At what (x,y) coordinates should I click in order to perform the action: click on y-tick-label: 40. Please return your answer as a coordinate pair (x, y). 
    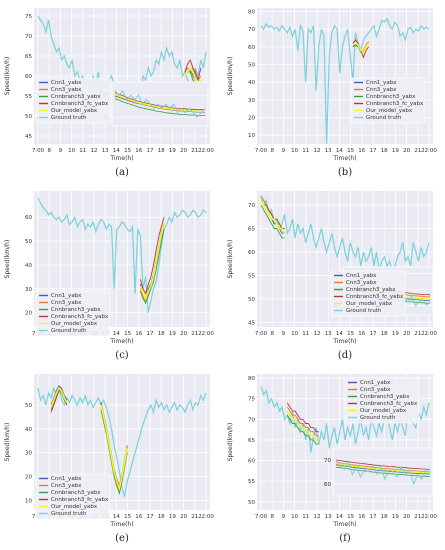
    Looking at the image, I should click on (28, 430).